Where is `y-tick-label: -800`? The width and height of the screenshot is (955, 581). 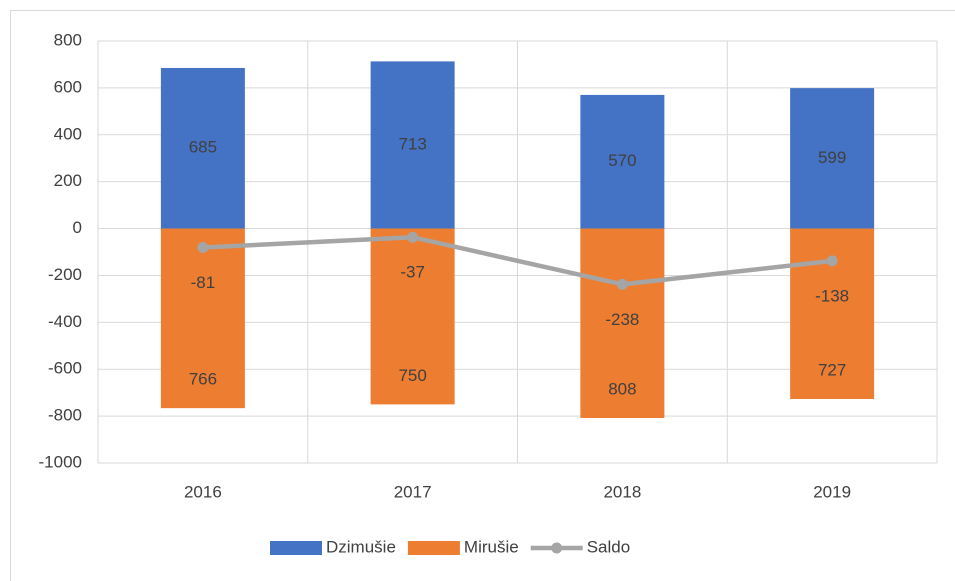 y-tick-label: -800 is located at coordinates (65, 415).